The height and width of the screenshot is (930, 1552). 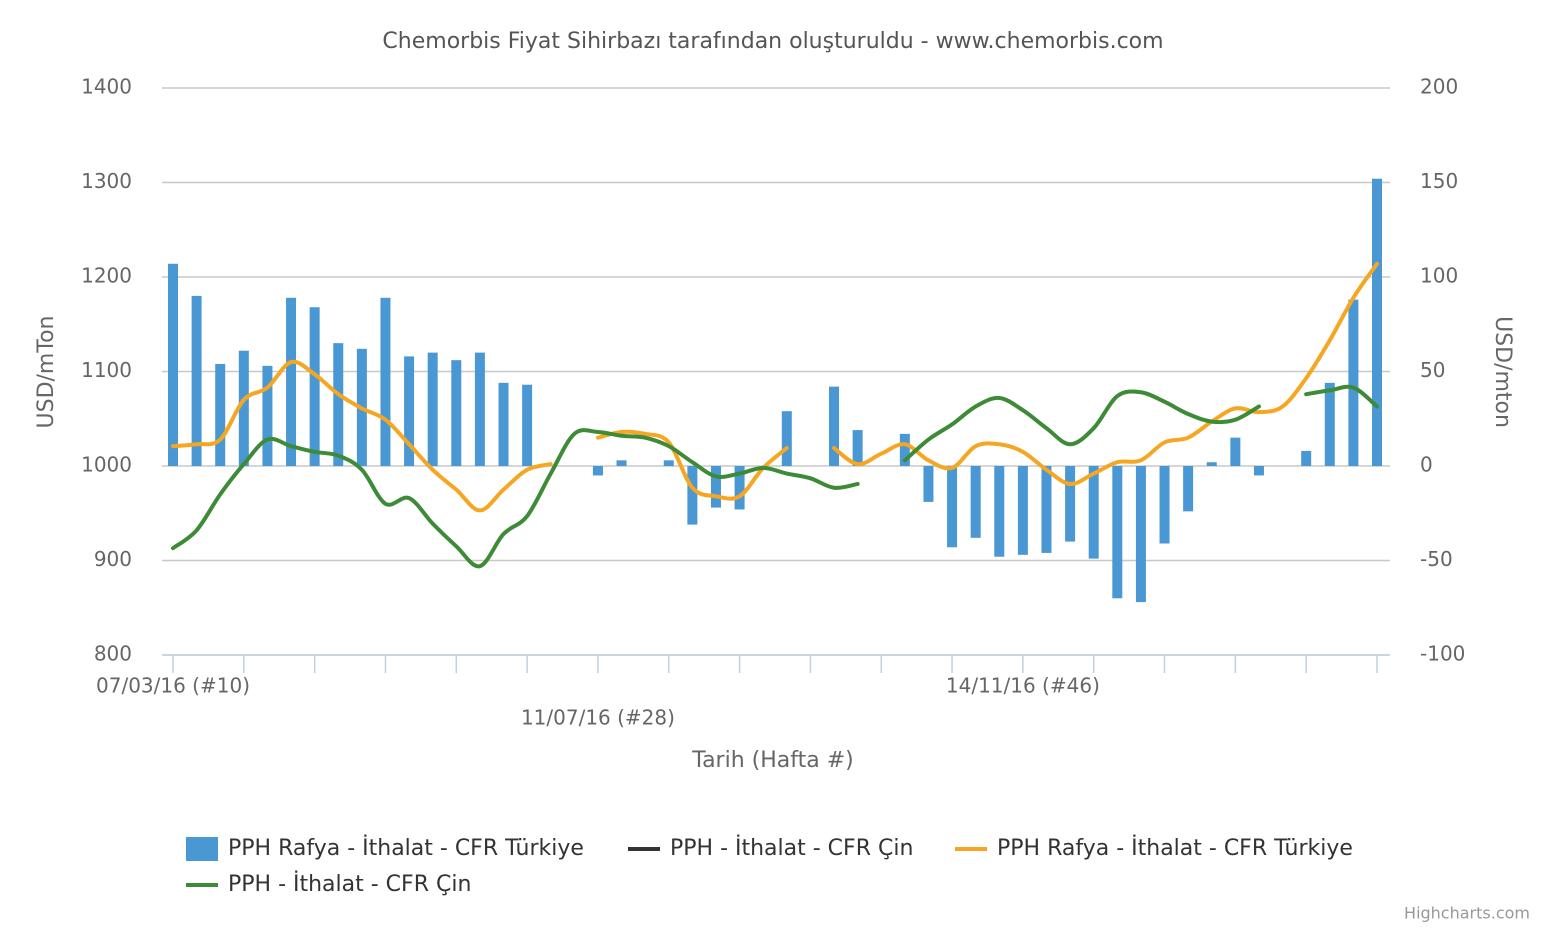 What do you see at coordinates (1023, 686) in the screenshot?
I see `x-tick-label: 14/11/16 (#46)` at bounding box center [1023, 686].